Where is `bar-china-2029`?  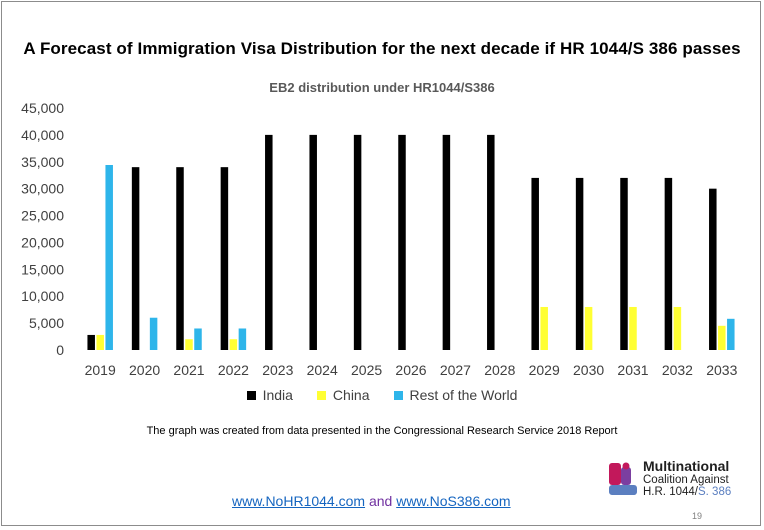
bar-china-2029 is located at coordinates (544, 328).